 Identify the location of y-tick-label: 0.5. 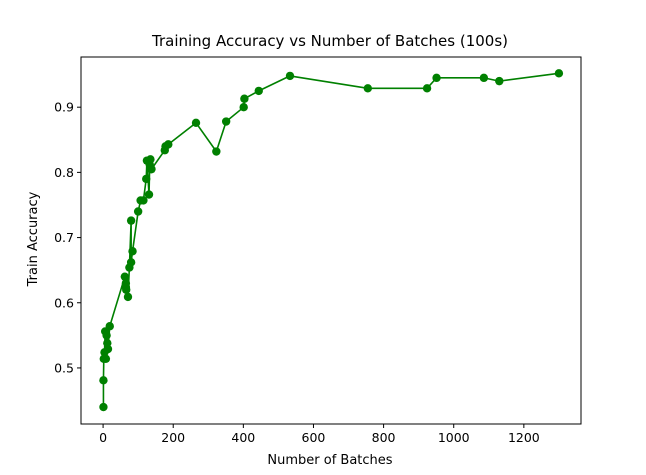
(64, 367).